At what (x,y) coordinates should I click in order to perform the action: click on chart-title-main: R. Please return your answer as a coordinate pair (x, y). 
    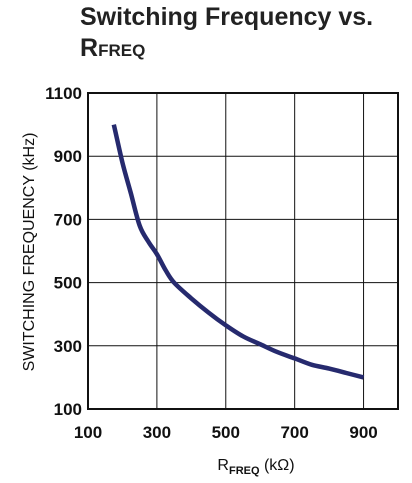
    Looking at the image, I should click on (89, 48).